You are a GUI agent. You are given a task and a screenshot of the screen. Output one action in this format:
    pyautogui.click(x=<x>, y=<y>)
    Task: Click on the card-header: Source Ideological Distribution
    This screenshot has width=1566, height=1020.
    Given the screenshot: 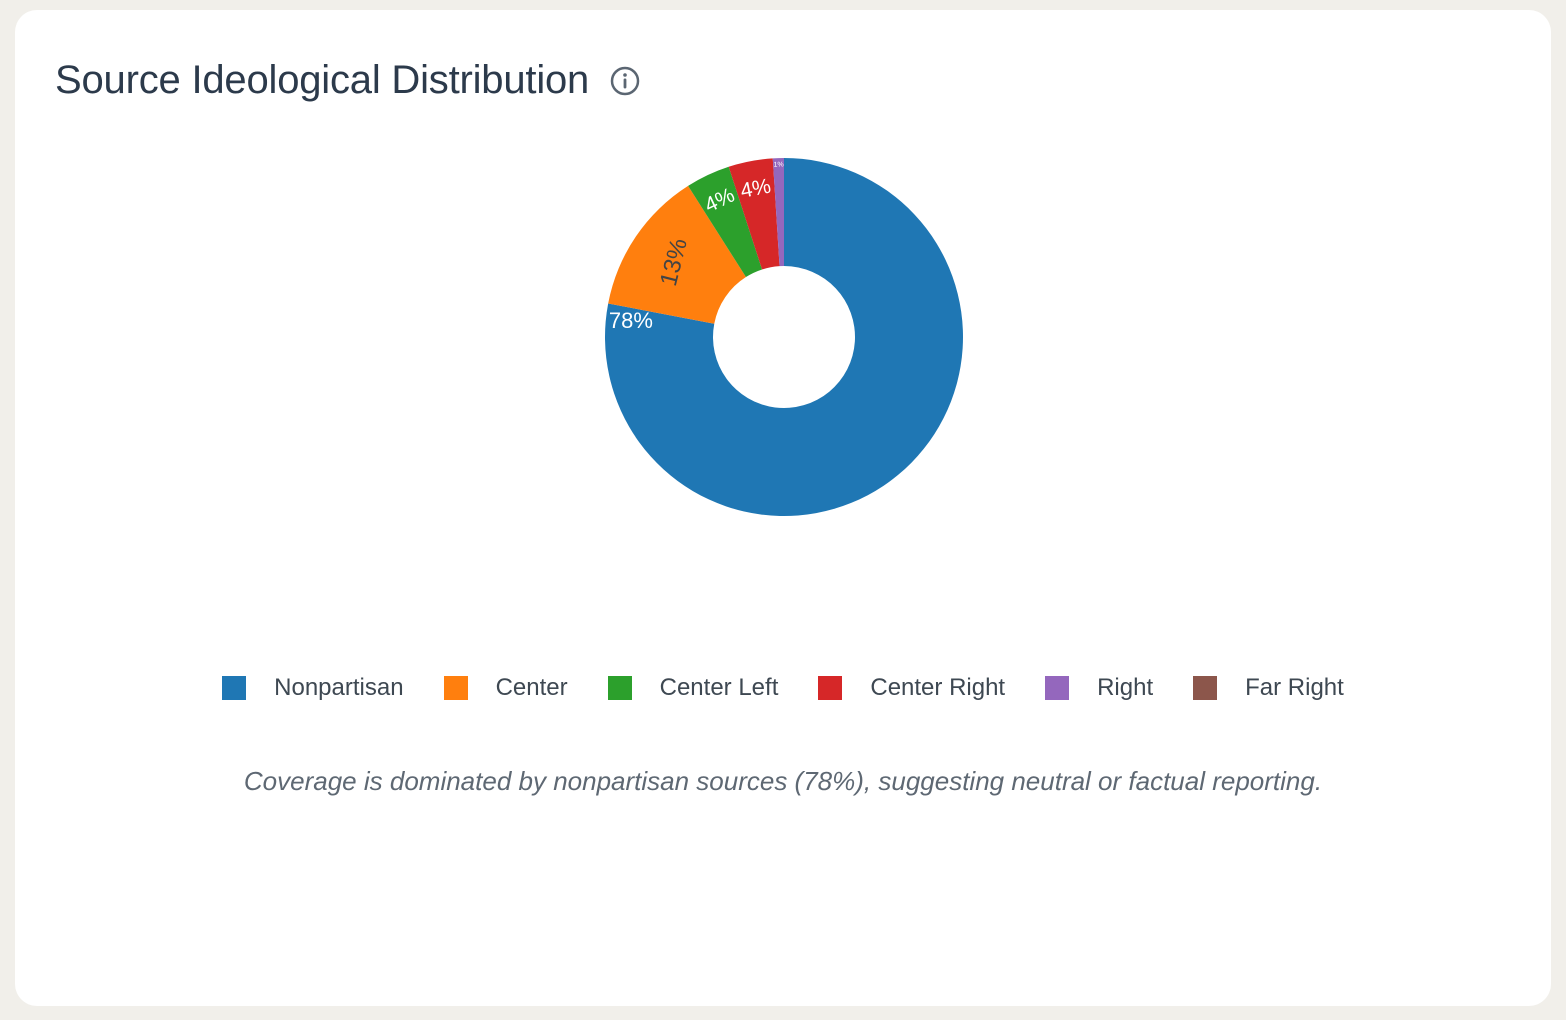 What is the action you would take?
    pyautogui.click(x=348, y=80)
    